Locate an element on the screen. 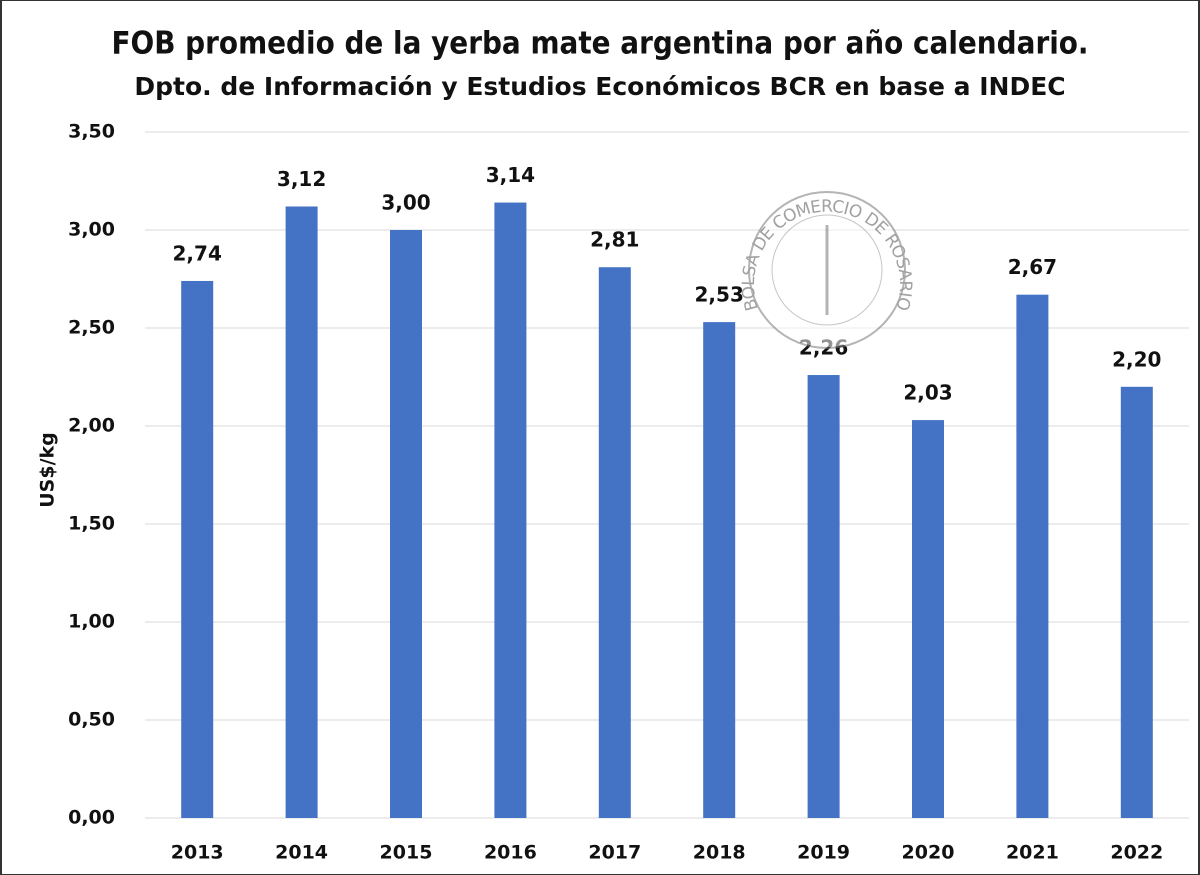  y-tick-label: 2,50 is located at coordinates (91, 328).